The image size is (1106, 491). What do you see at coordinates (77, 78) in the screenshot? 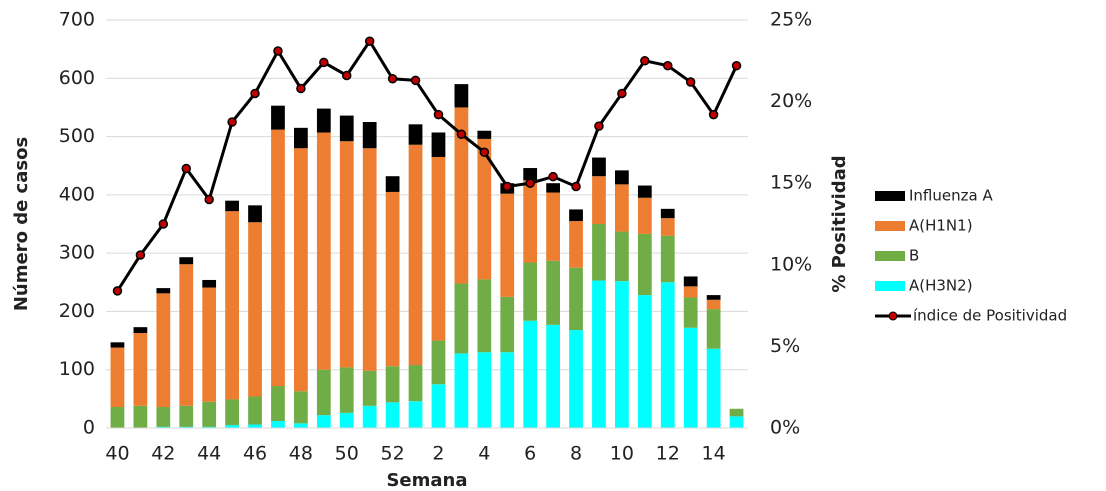
I see `y-tick-label: 600` at bounding box center [77, 78].